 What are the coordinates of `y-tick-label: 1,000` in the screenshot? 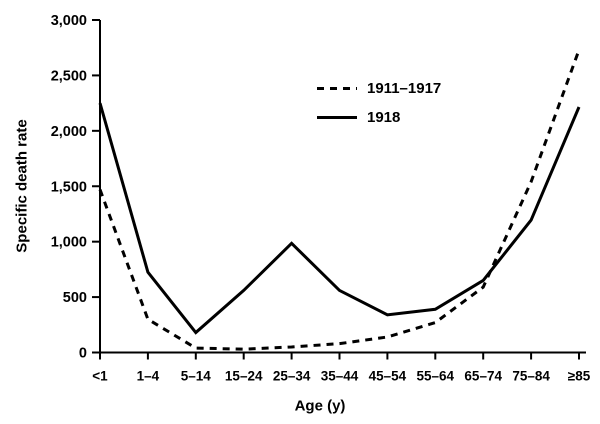 It's located at (69, 243).